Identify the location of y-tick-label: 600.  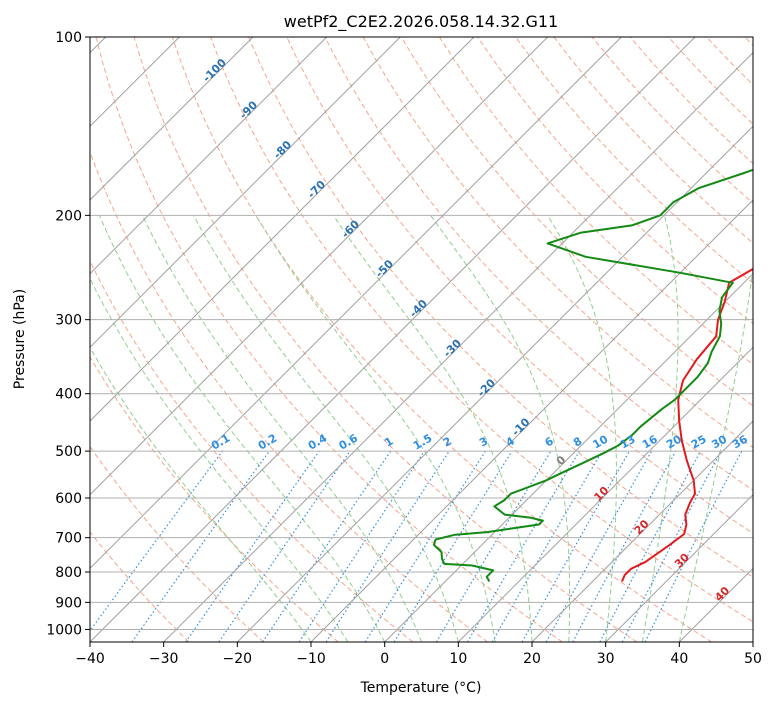
(68, 499).